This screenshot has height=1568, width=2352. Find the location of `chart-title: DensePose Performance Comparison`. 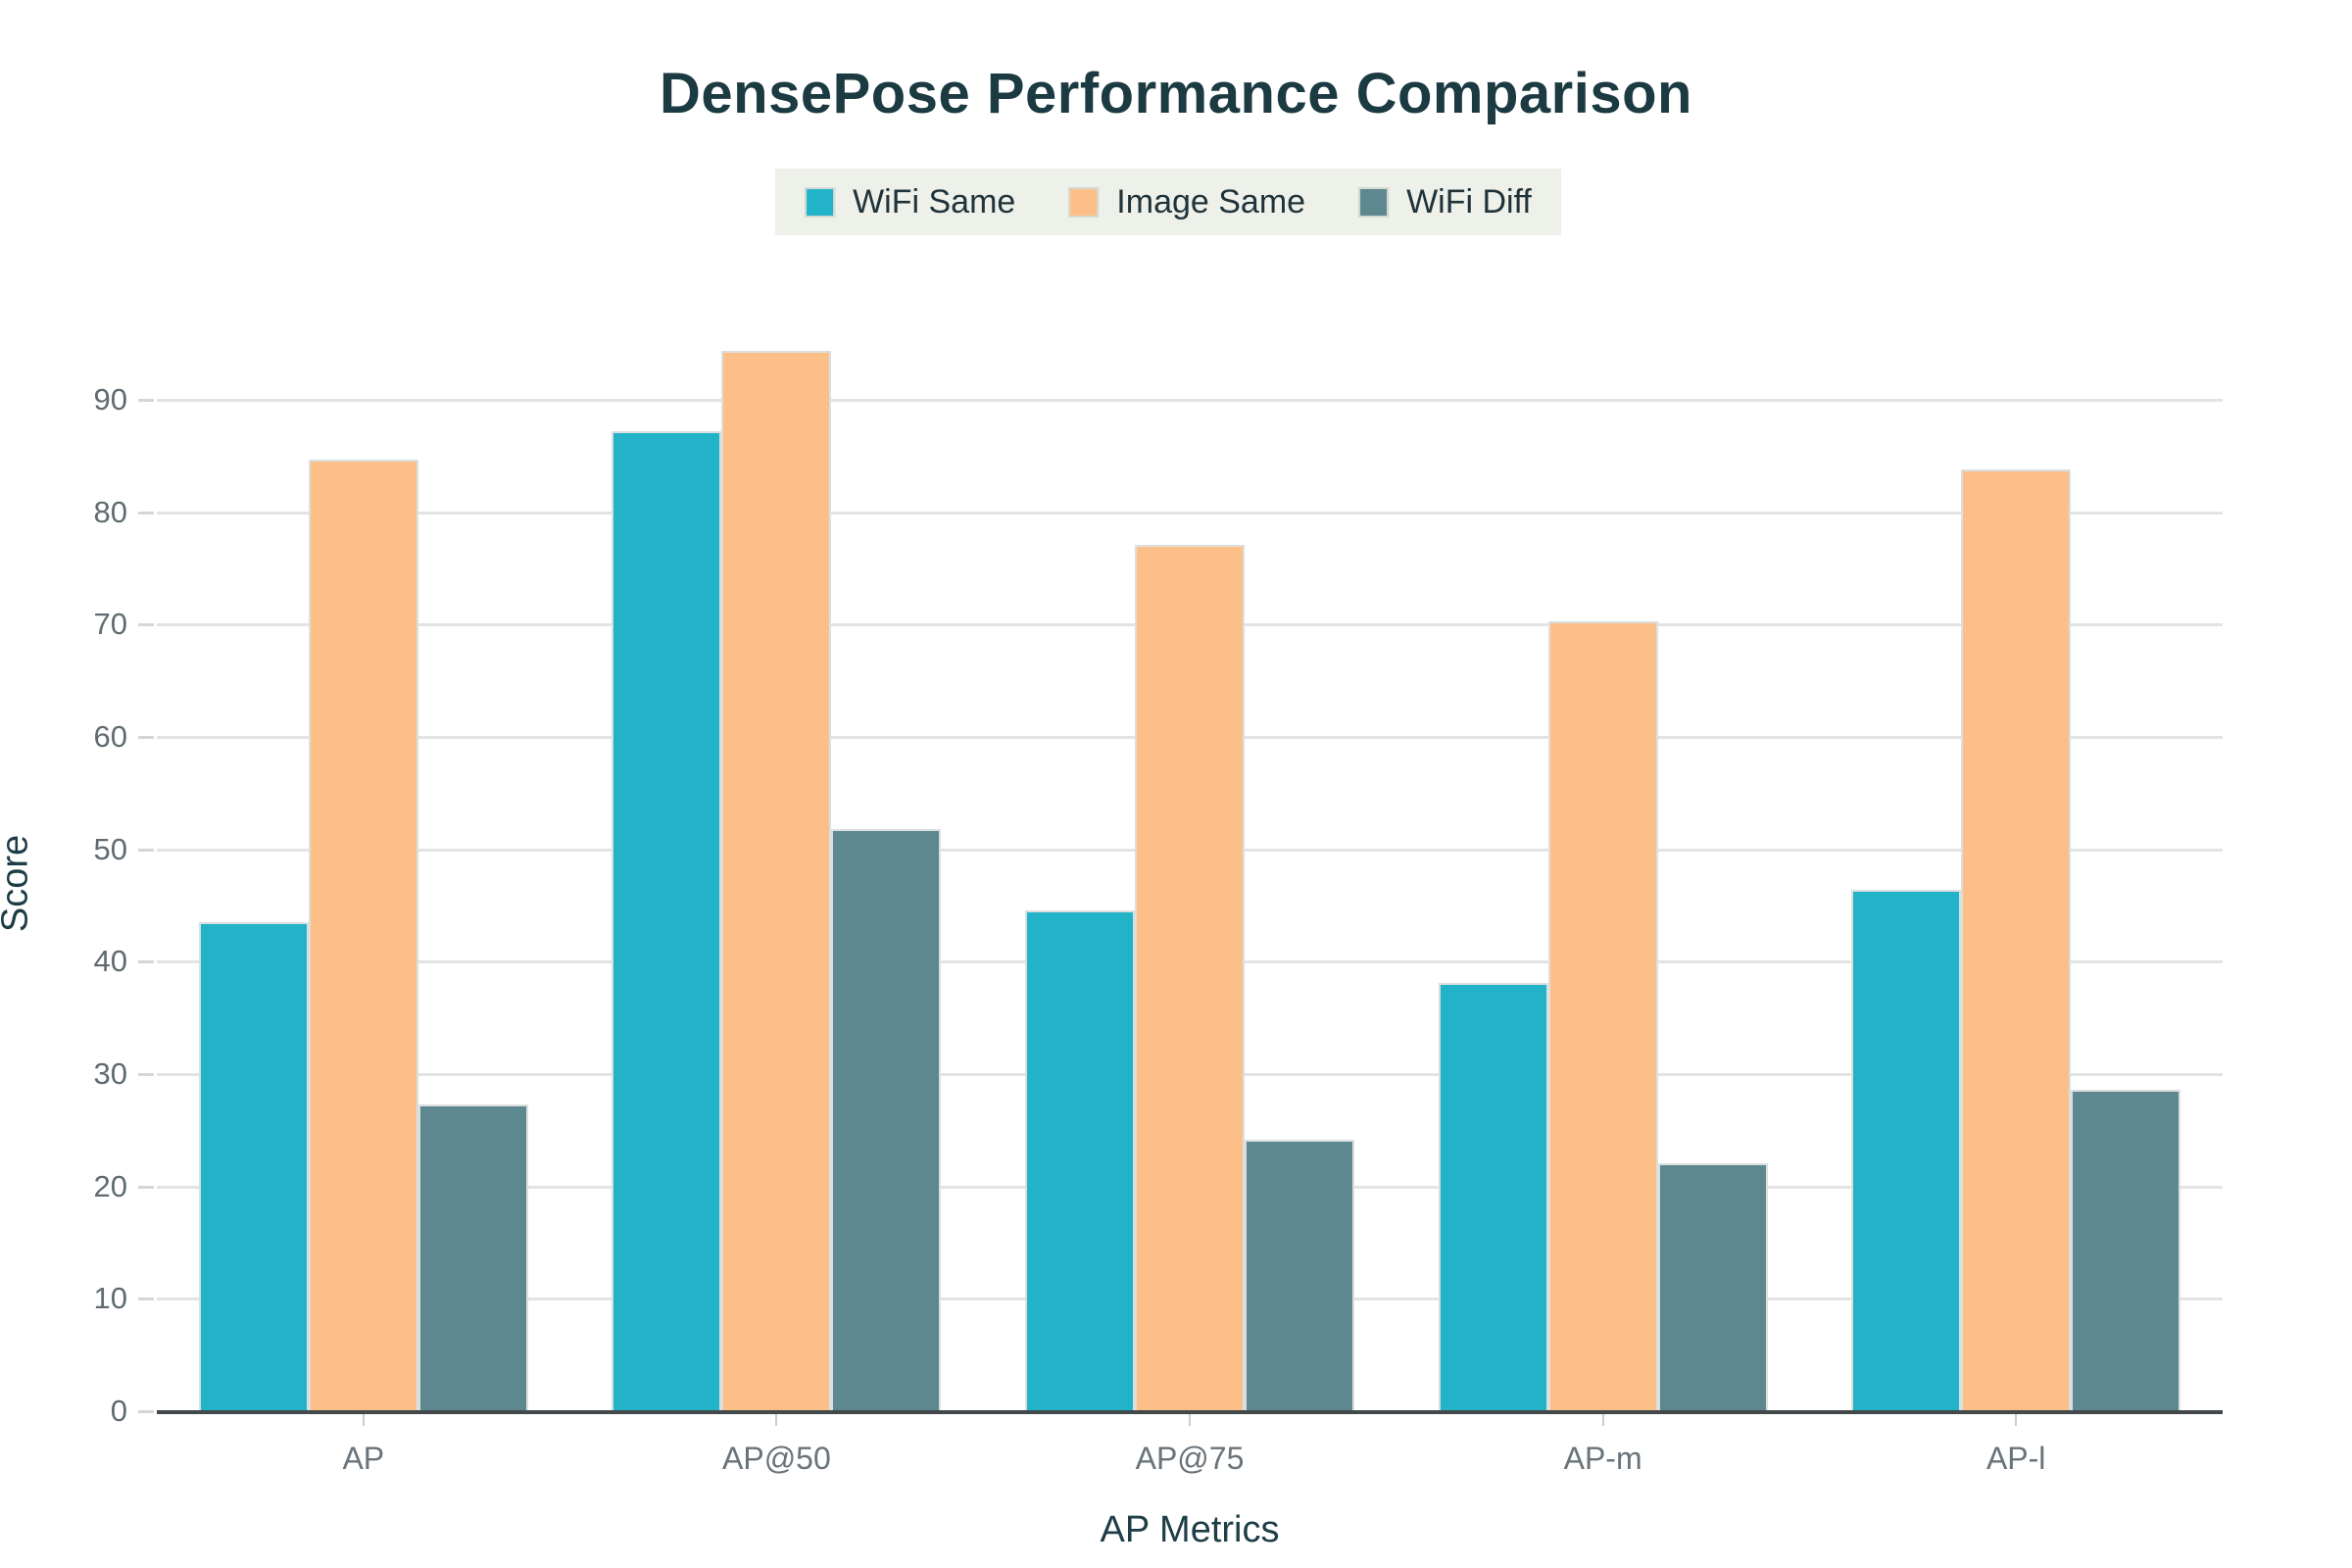

chart-title: DensePose Performance Comparison is located at coordinates (1176, 93).